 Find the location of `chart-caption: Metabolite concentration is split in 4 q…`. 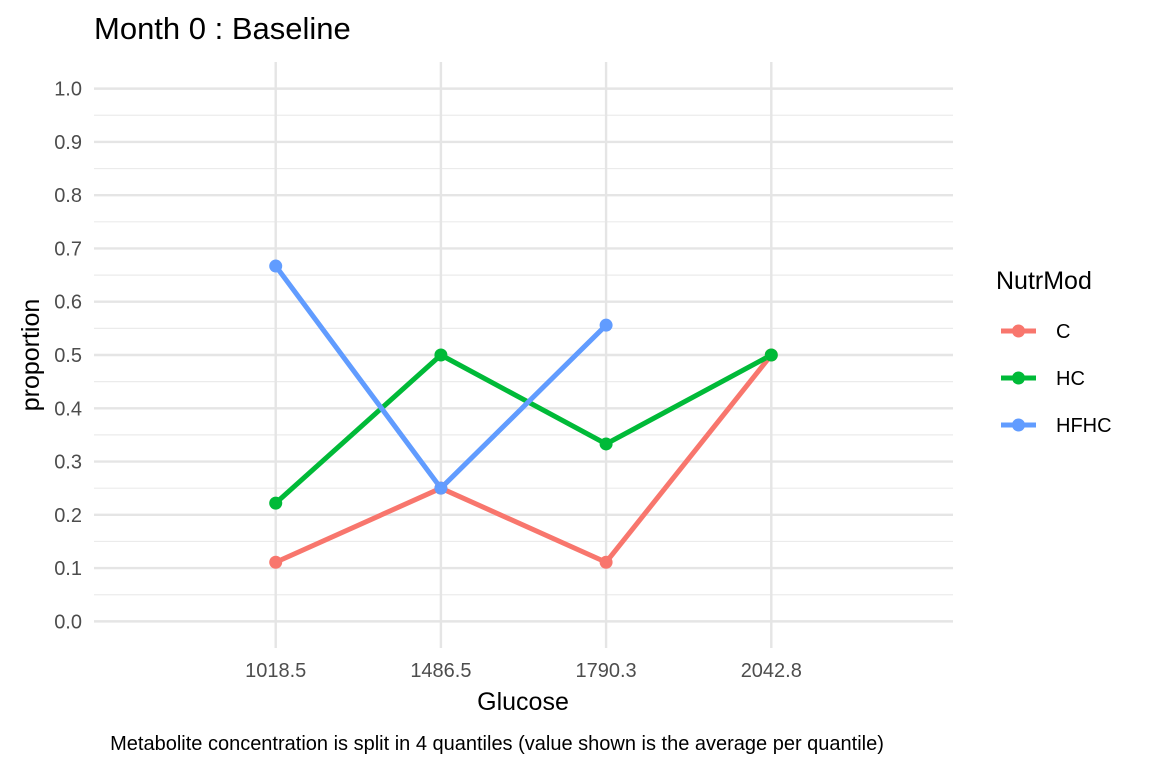

chart-caption: Metabolite concentration is split in 4 q… is located at coordinates (497, 744).